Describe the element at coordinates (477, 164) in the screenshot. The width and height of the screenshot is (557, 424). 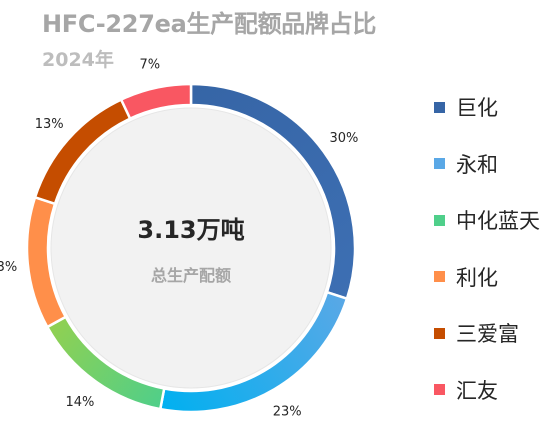
I see `legend-label: 永和` at that location.